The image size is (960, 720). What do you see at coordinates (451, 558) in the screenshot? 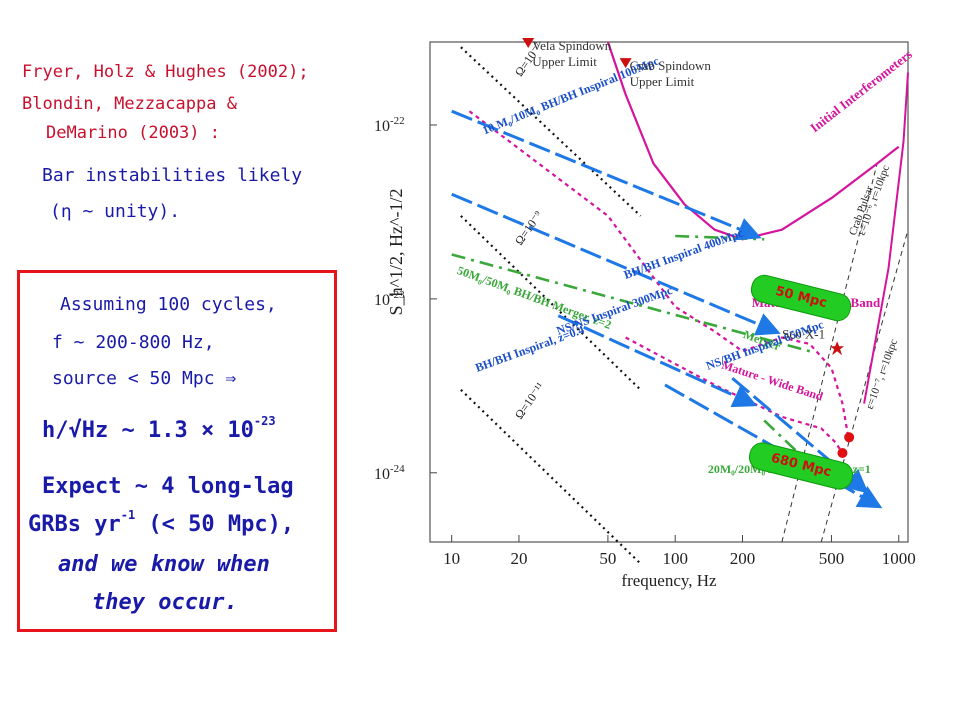
I see `x-tick-label-0: 10` at bounding box center [451, 558].